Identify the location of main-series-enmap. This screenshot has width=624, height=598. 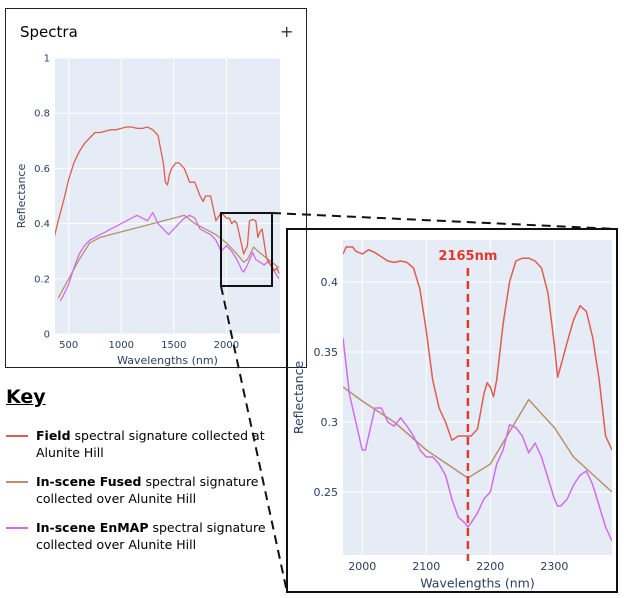
(169, 256).